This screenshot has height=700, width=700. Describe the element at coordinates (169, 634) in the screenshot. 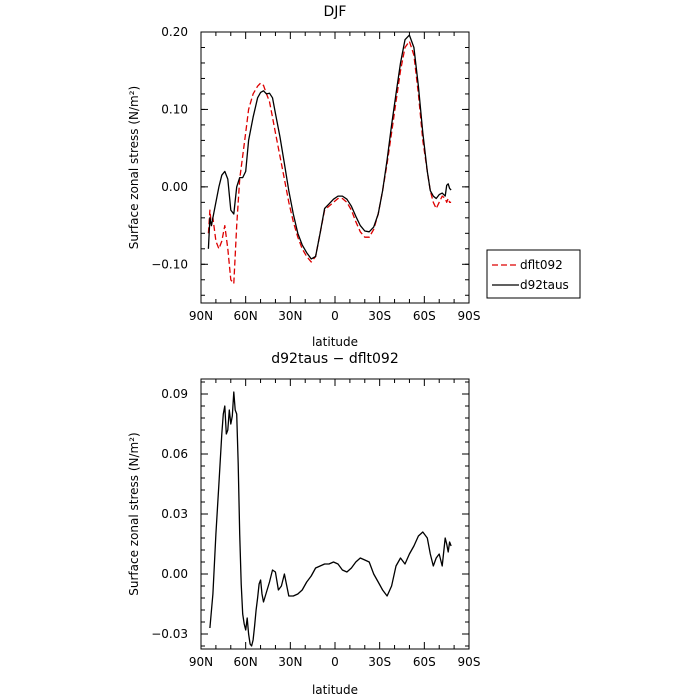

I see `y-tick-label: −0.03` at that location.